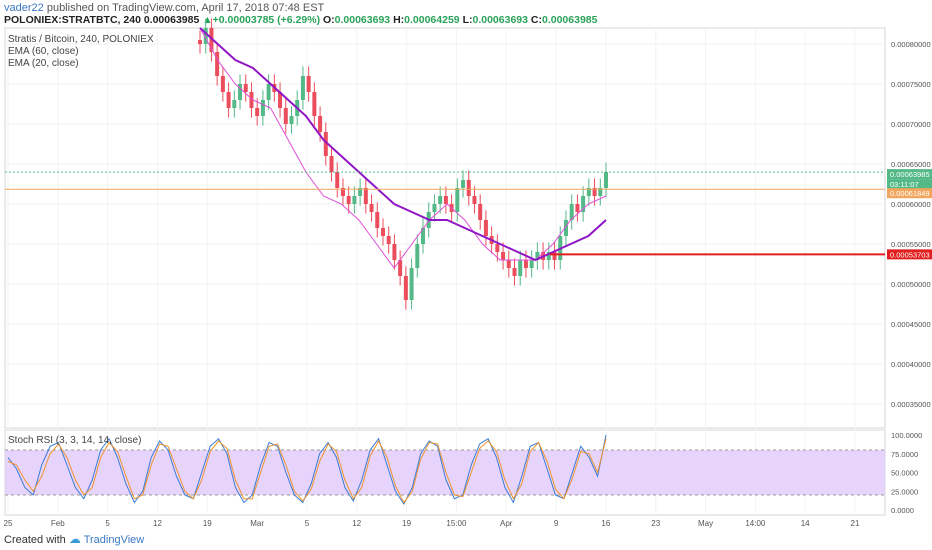 This screenshot has width=932, height=550. I want to click on x-tick-label: Mar, so click(257, 523).